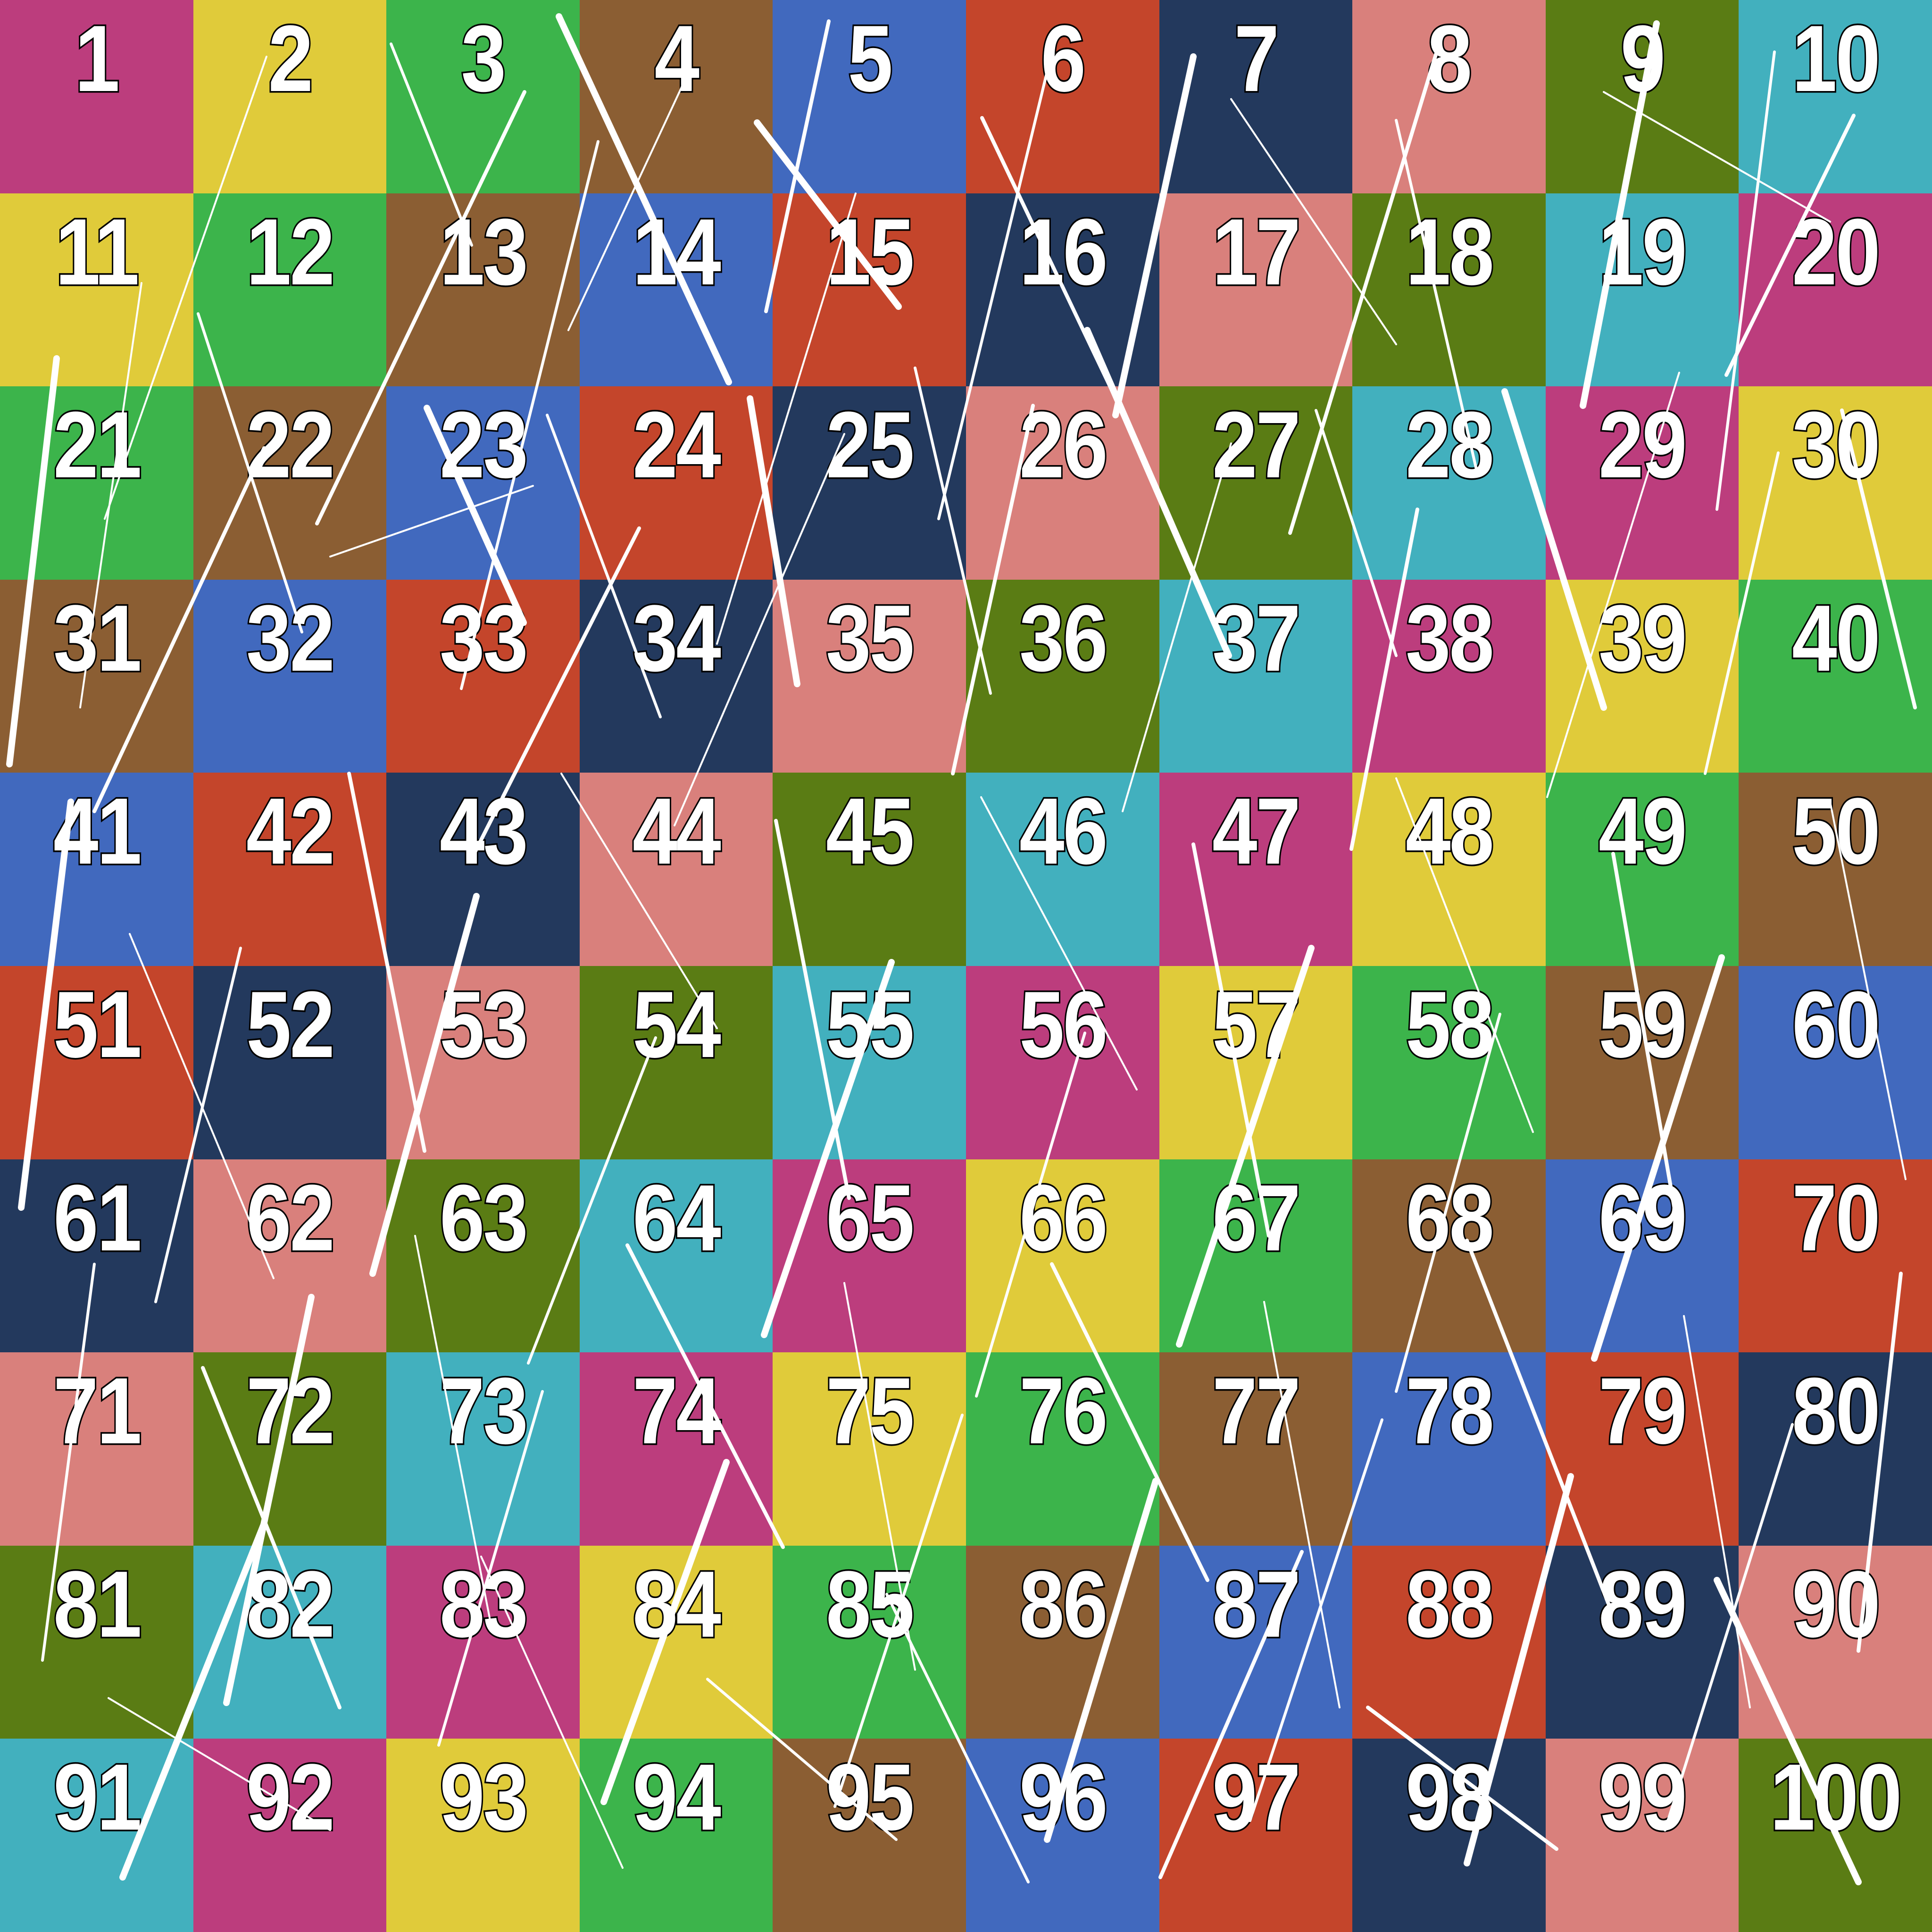  I want to click on grid-cell-84: 84, so click(676, 1642).